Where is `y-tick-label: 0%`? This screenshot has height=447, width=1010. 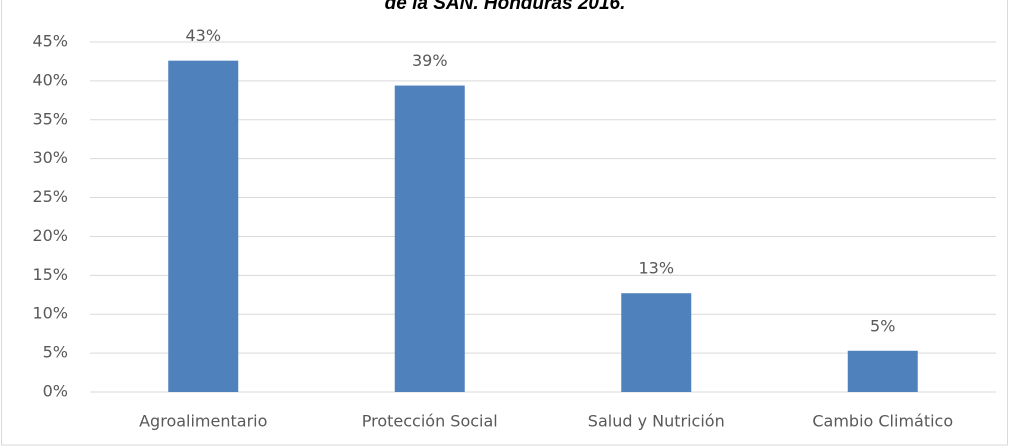
y-tick-label: 0% is located at coordinates (55, 391).